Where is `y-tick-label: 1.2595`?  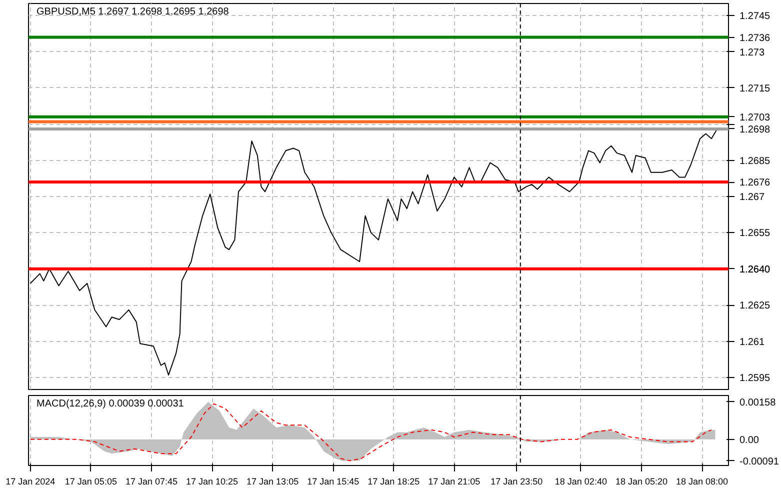
y-tick-label: 1.2595 is located at coordinates (755, 378).